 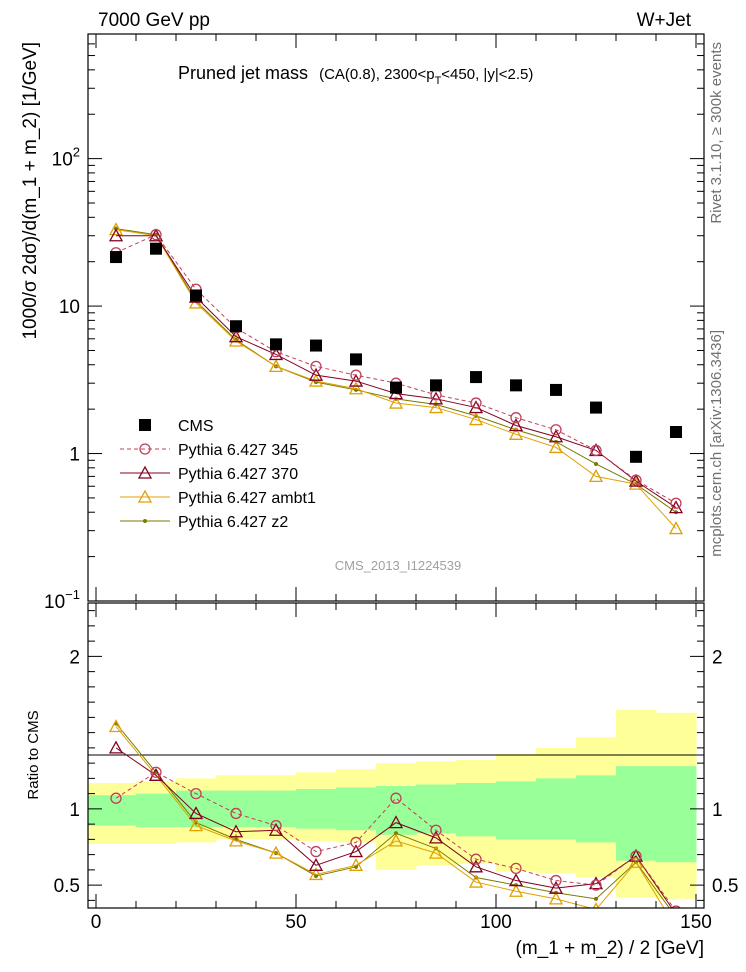 What do you see at coordinates (145, 425) in the screenshot?
I see `legend-cms-point` at bounding box center [145, 425].